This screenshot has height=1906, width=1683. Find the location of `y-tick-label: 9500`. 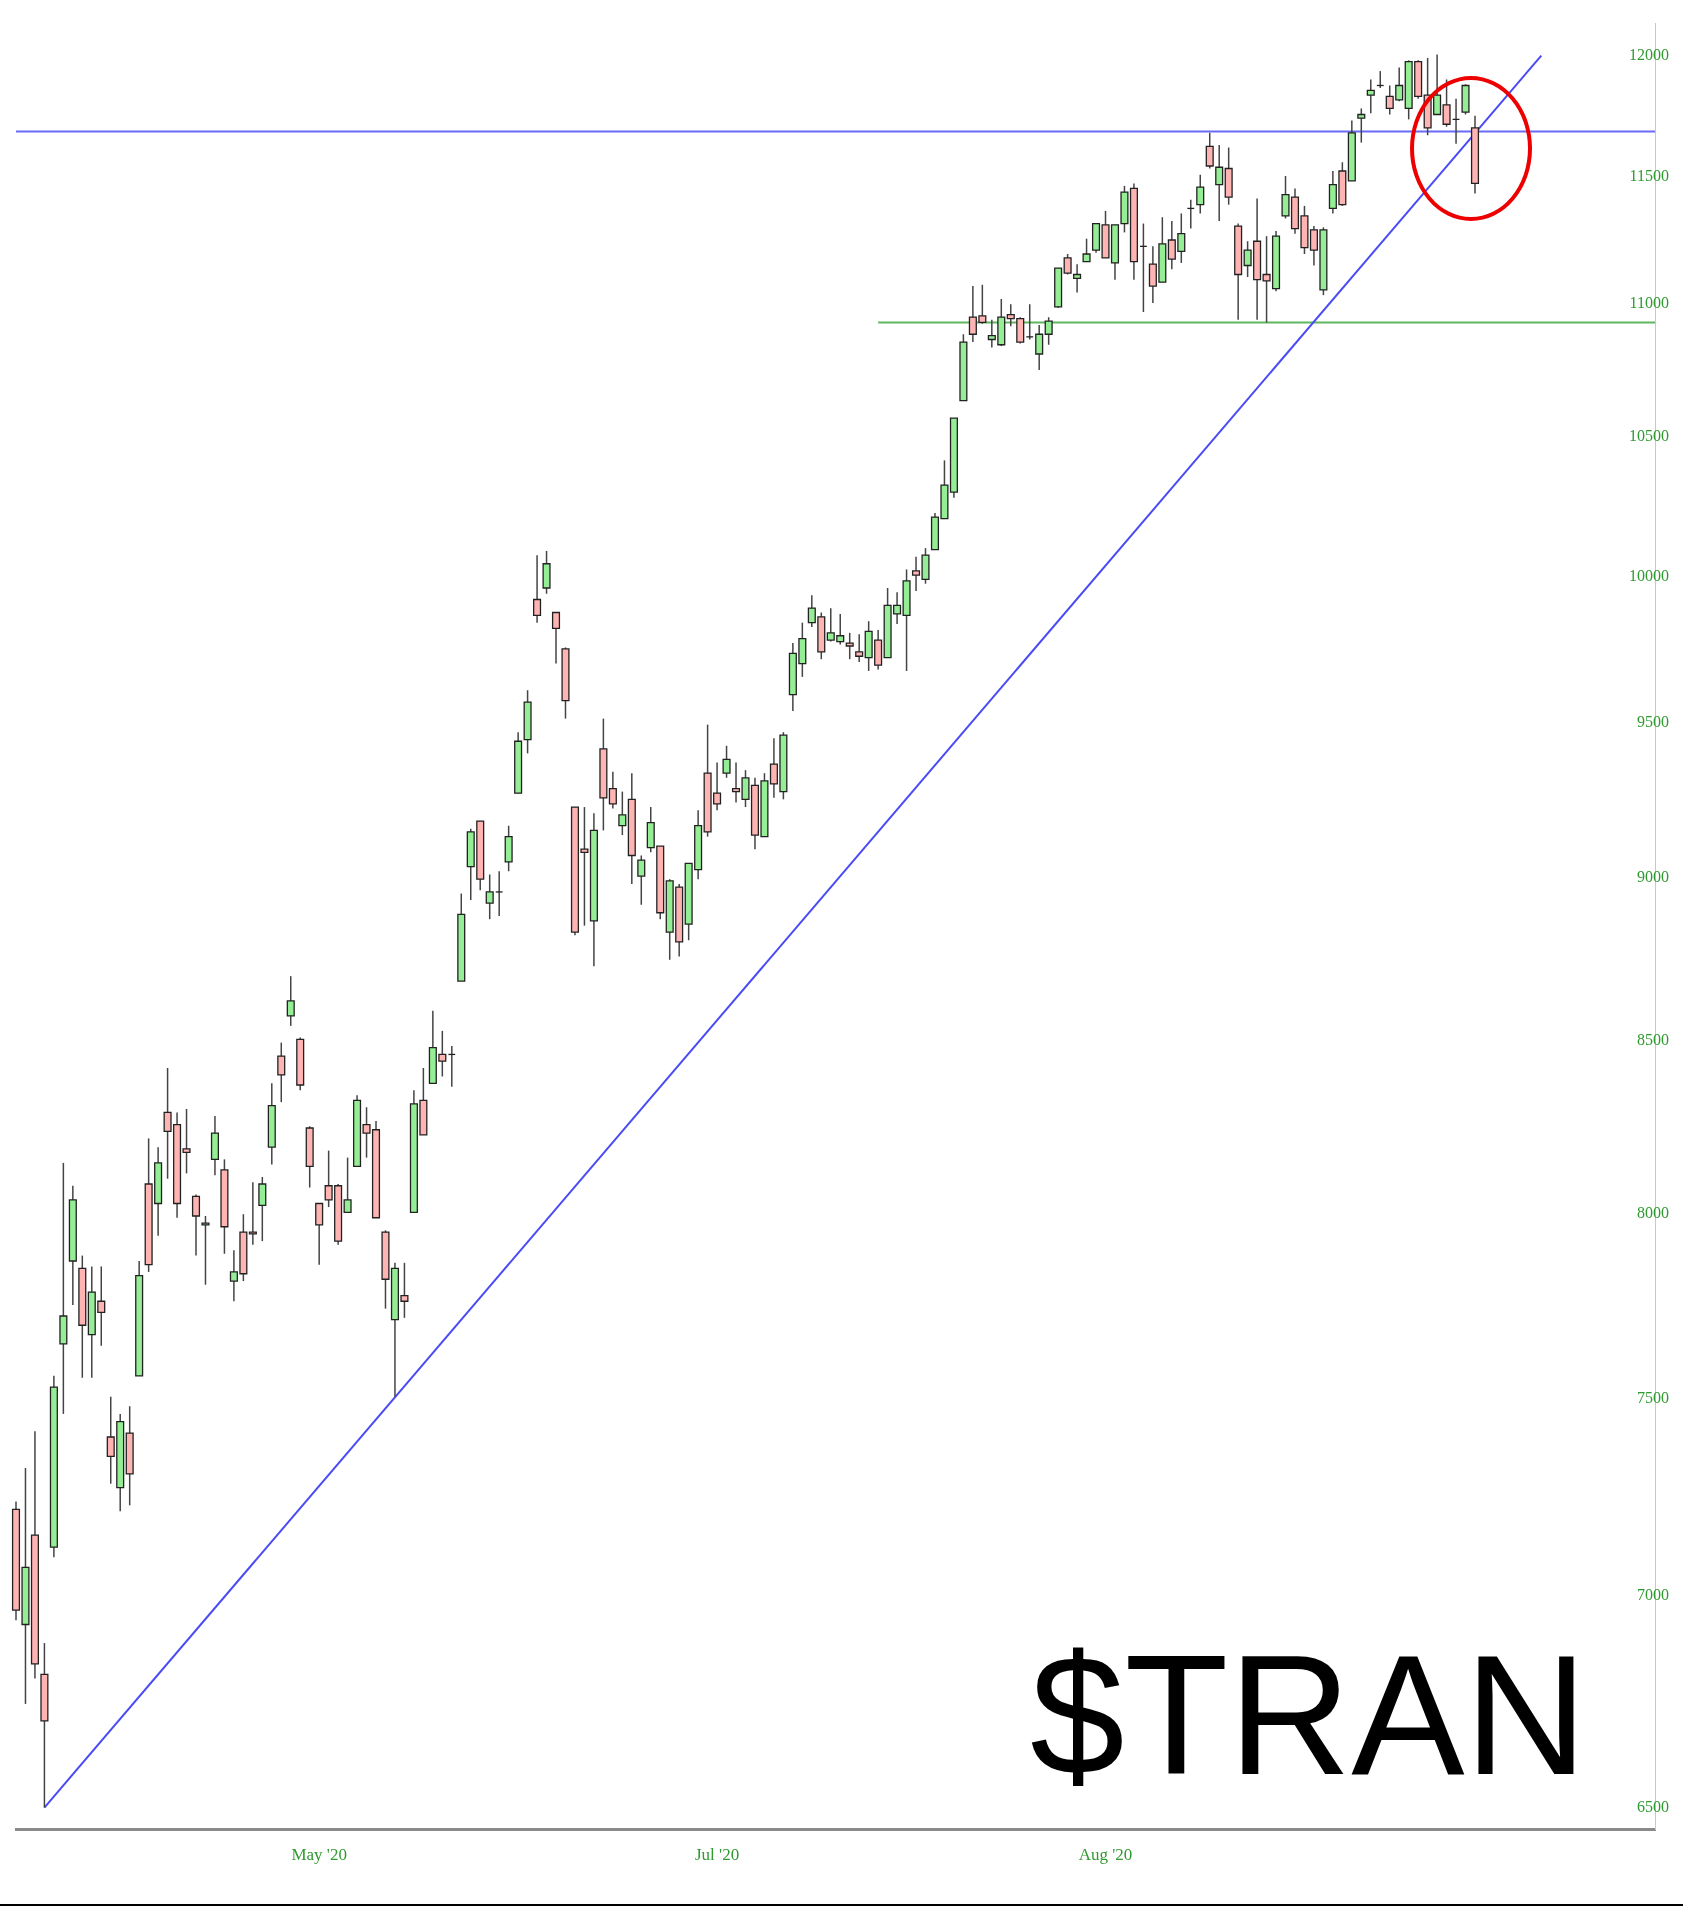

y-tick-label: 9500 is located at coordinates (1653, 722).